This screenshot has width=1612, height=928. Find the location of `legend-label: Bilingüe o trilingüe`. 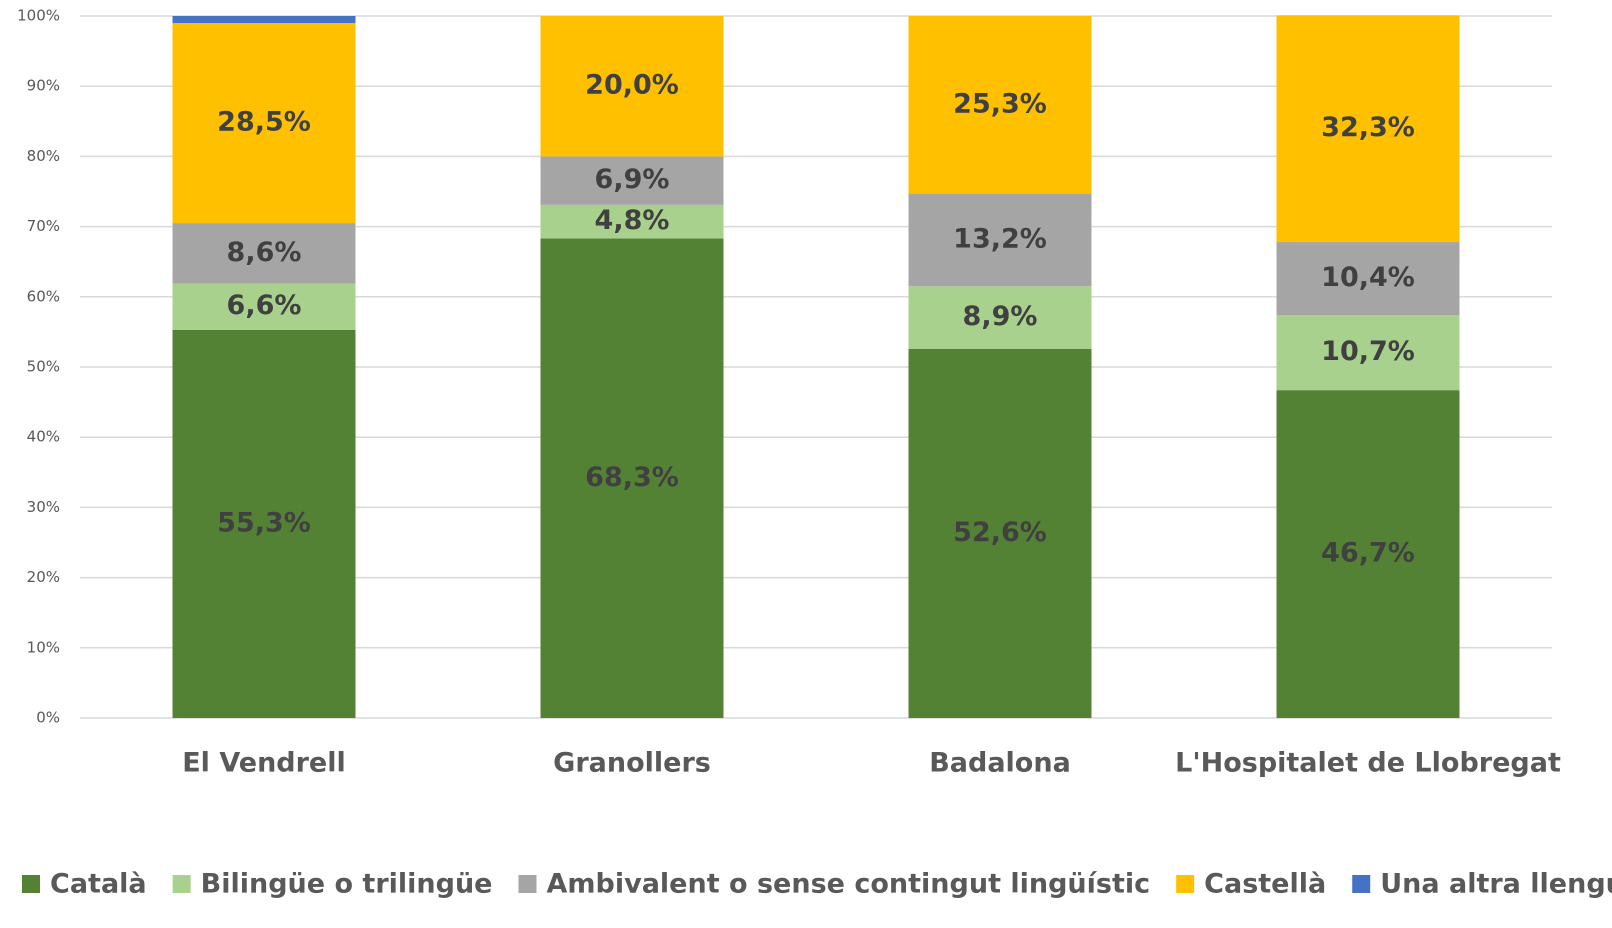

legend-label: Bilingüe o trilingüe is located at coordinates (347, 884).